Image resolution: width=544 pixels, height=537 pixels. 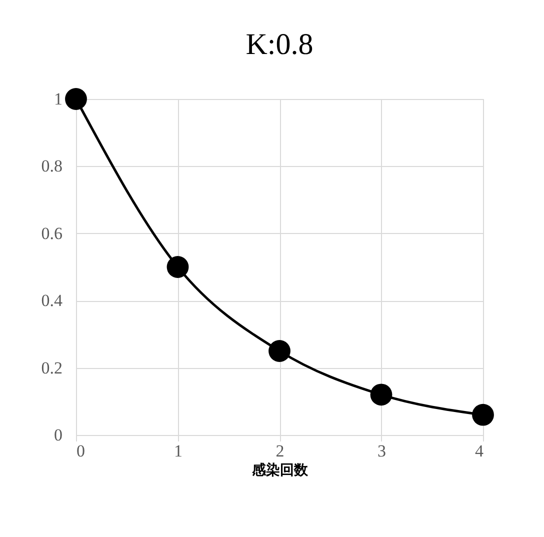 What do you see at coordinates (479, 451) in the screenshot?
I see `x-tick-label: 4` at bounding box center [479, 451].